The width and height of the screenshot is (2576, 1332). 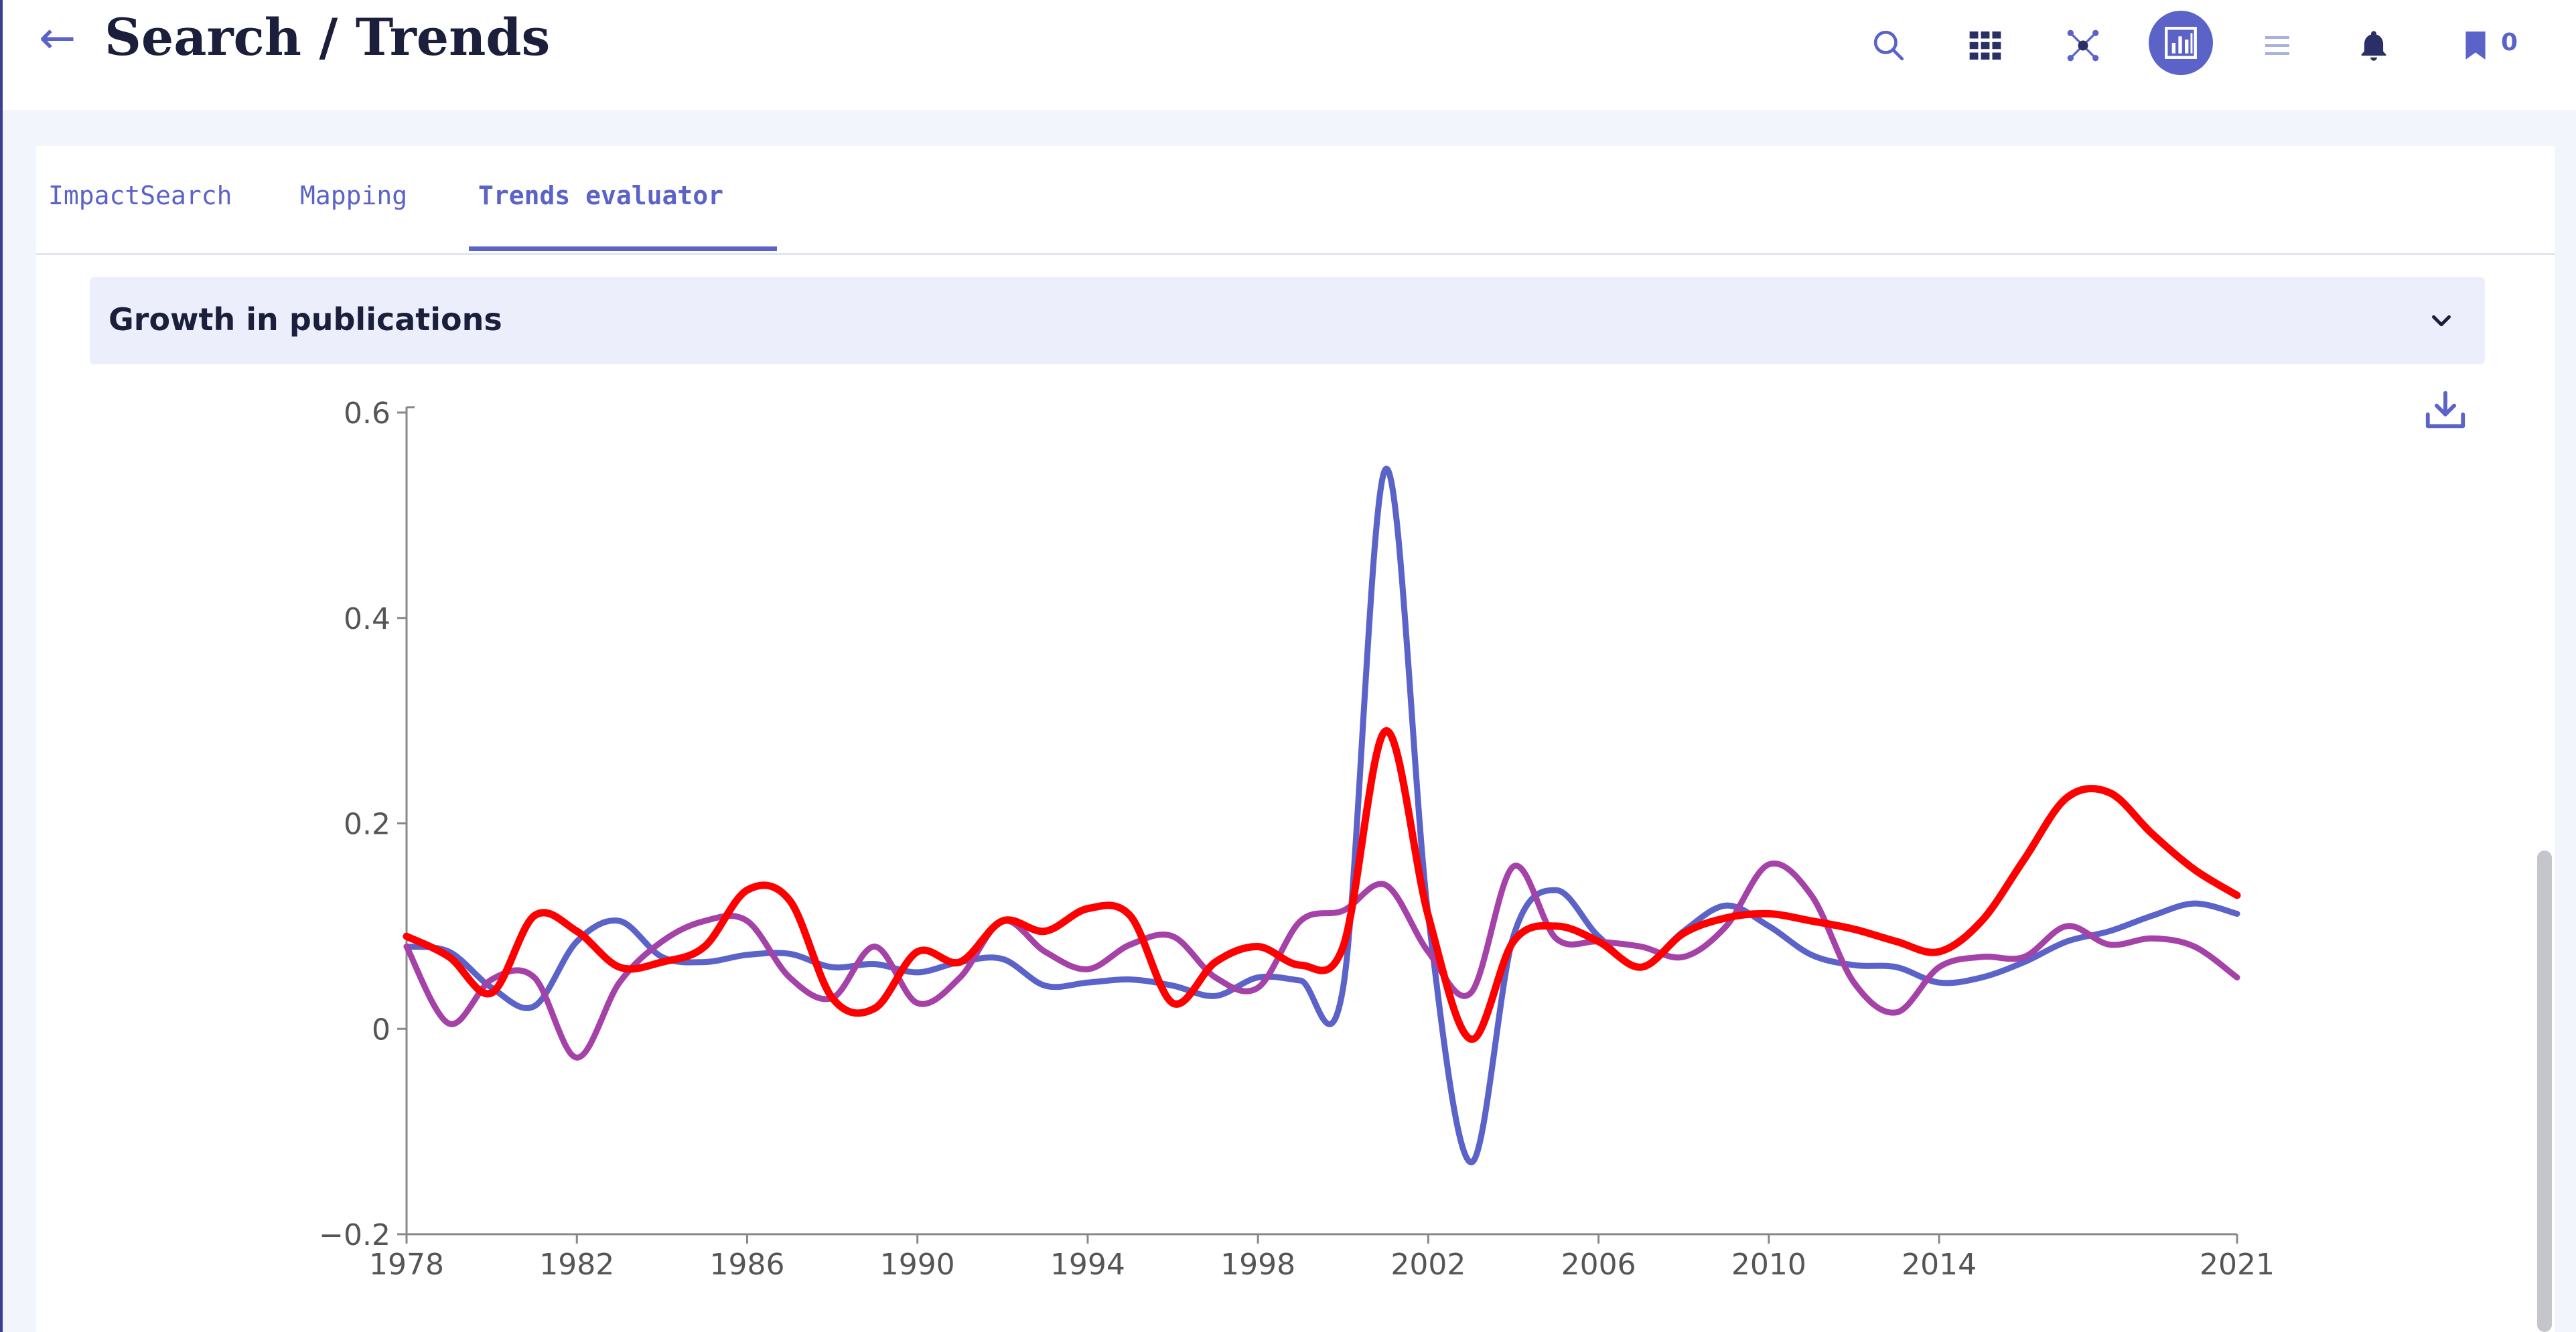 I want to click on x-tick-label: 1978, so click(x=406, y=1265).